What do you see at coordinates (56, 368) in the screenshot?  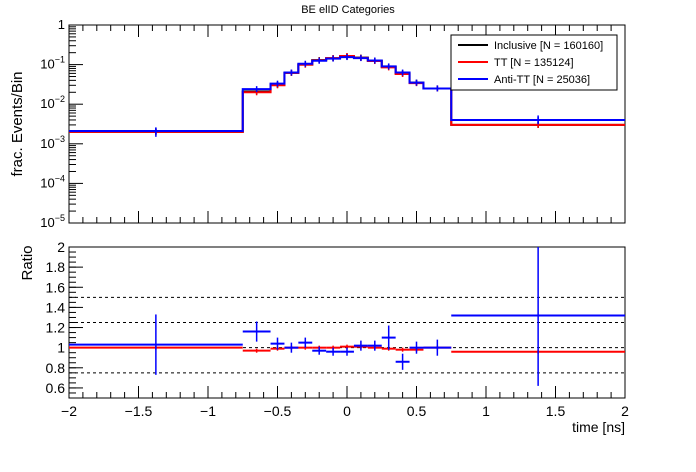 I see `bottom-y-tick-label: 0.8` at bounding box center [56, 368].